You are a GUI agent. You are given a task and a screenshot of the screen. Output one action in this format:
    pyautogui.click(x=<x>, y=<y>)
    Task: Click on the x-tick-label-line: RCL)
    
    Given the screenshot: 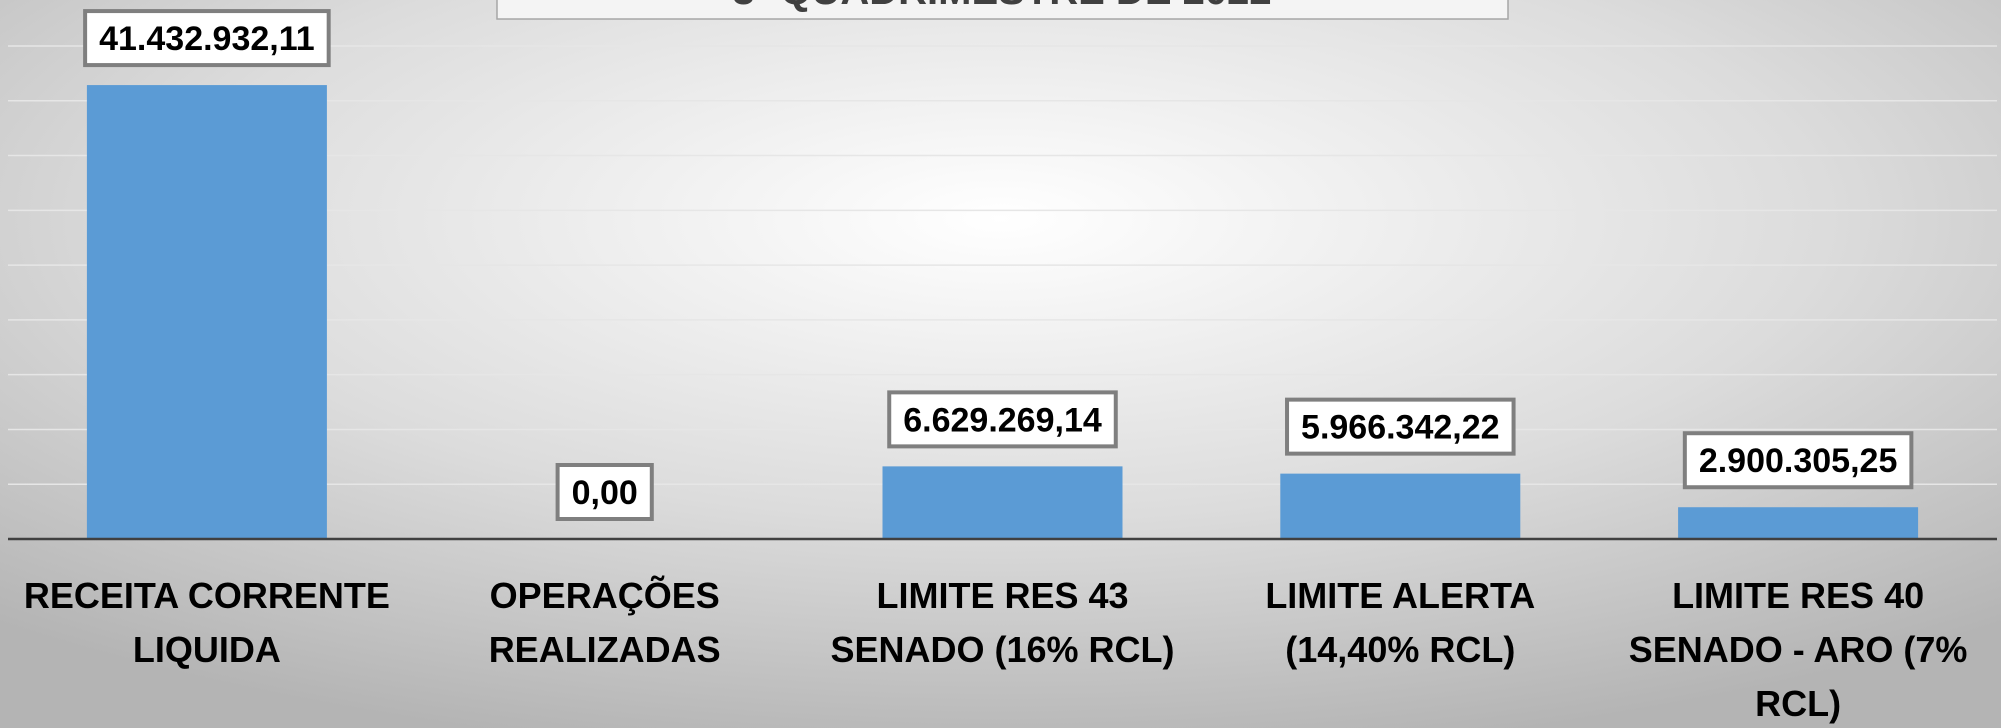 What is the action you would take?
    pyautogui.click(x=1798, y=703)
    